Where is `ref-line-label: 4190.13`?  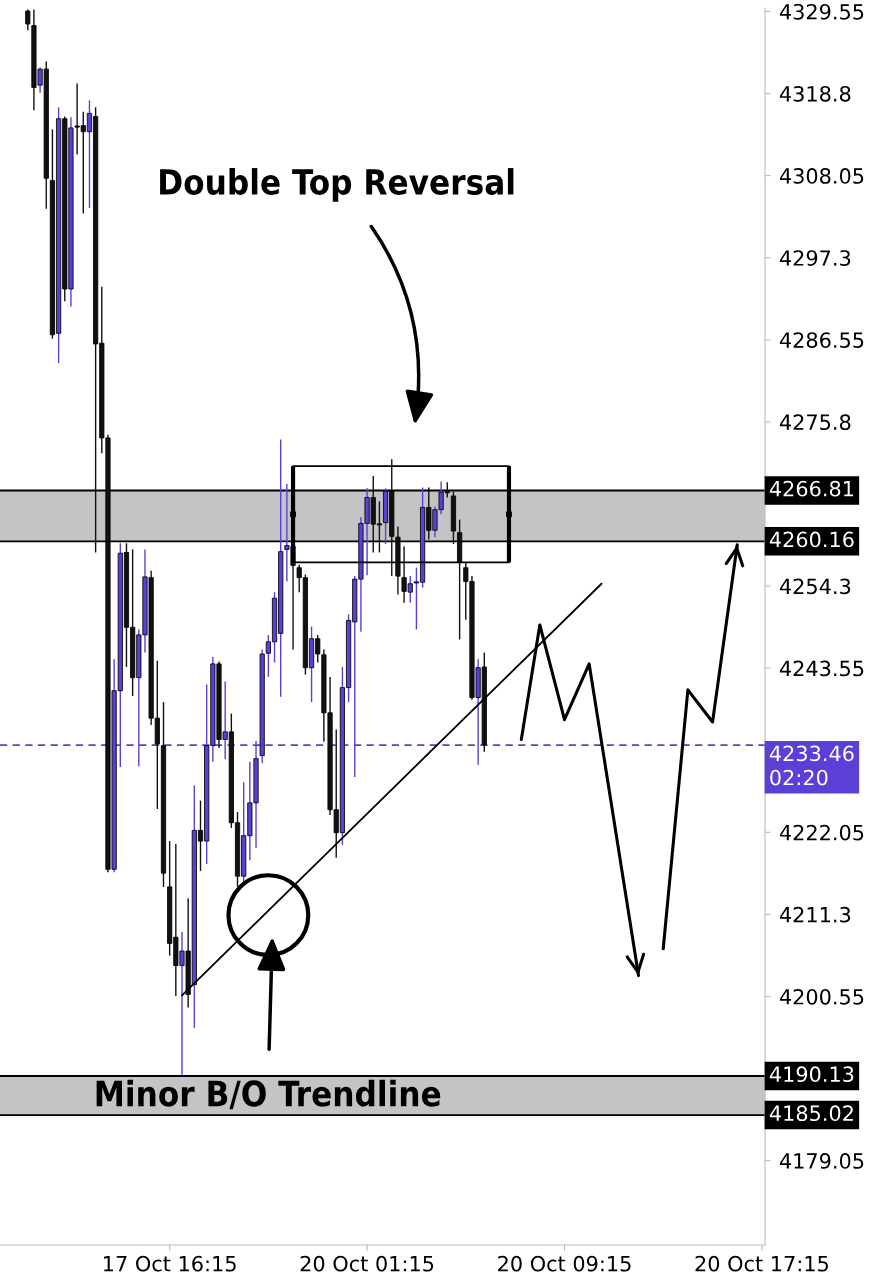 ref-line-label: 4190.13 is located at coordinates (811, 1074).